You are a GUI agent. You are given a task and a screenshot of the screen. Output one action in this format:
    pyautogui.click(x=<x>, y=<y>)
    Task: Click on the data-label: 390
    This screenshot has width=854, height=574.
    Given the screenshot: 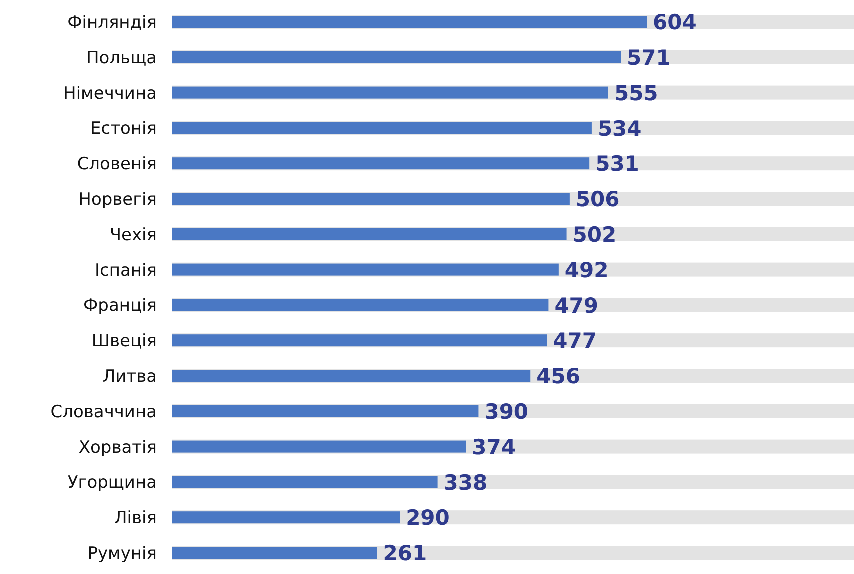 What is the action you would take?
    pyautogui.click(x=506, y=412)
    